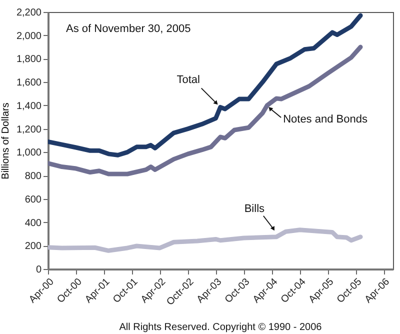  I want to click on line-series, so click(205, 240).